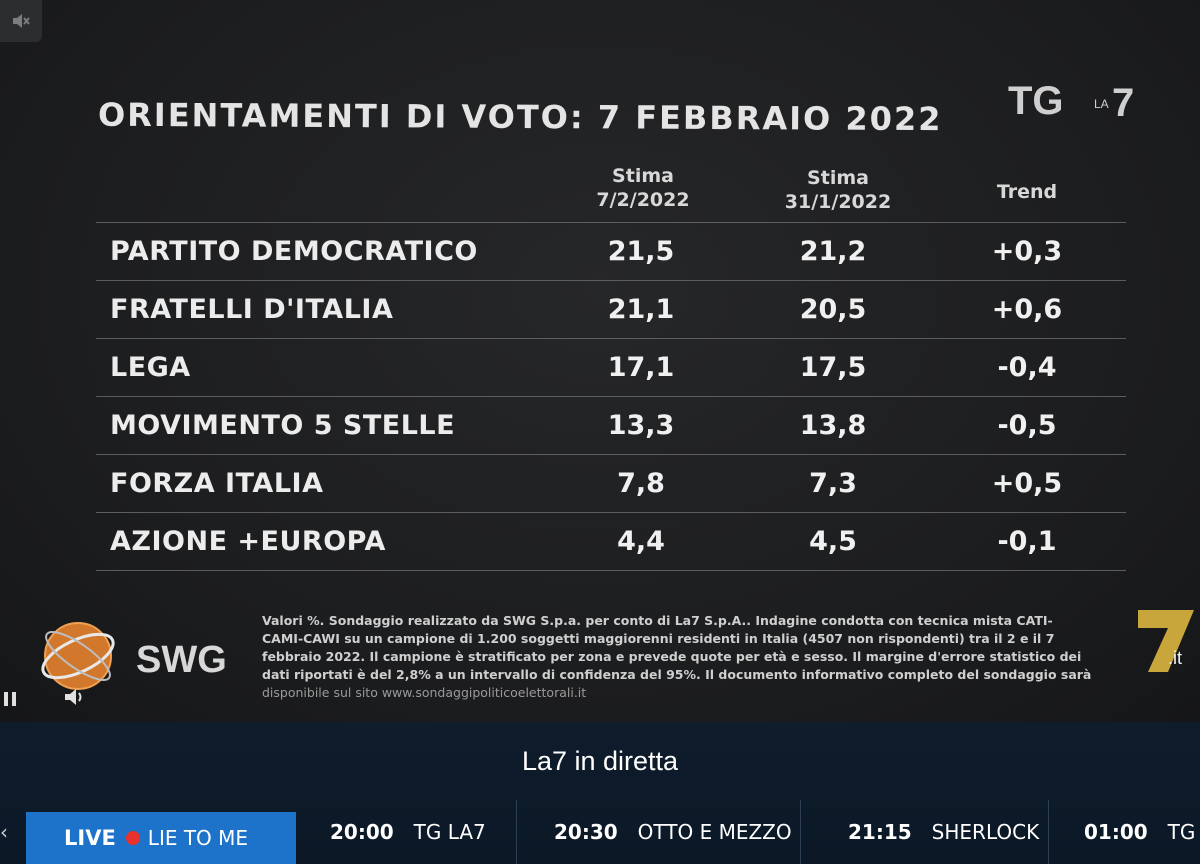 The image size is (1200, 864). I want to click on value-trend: -0,5, so click(1027, 425).